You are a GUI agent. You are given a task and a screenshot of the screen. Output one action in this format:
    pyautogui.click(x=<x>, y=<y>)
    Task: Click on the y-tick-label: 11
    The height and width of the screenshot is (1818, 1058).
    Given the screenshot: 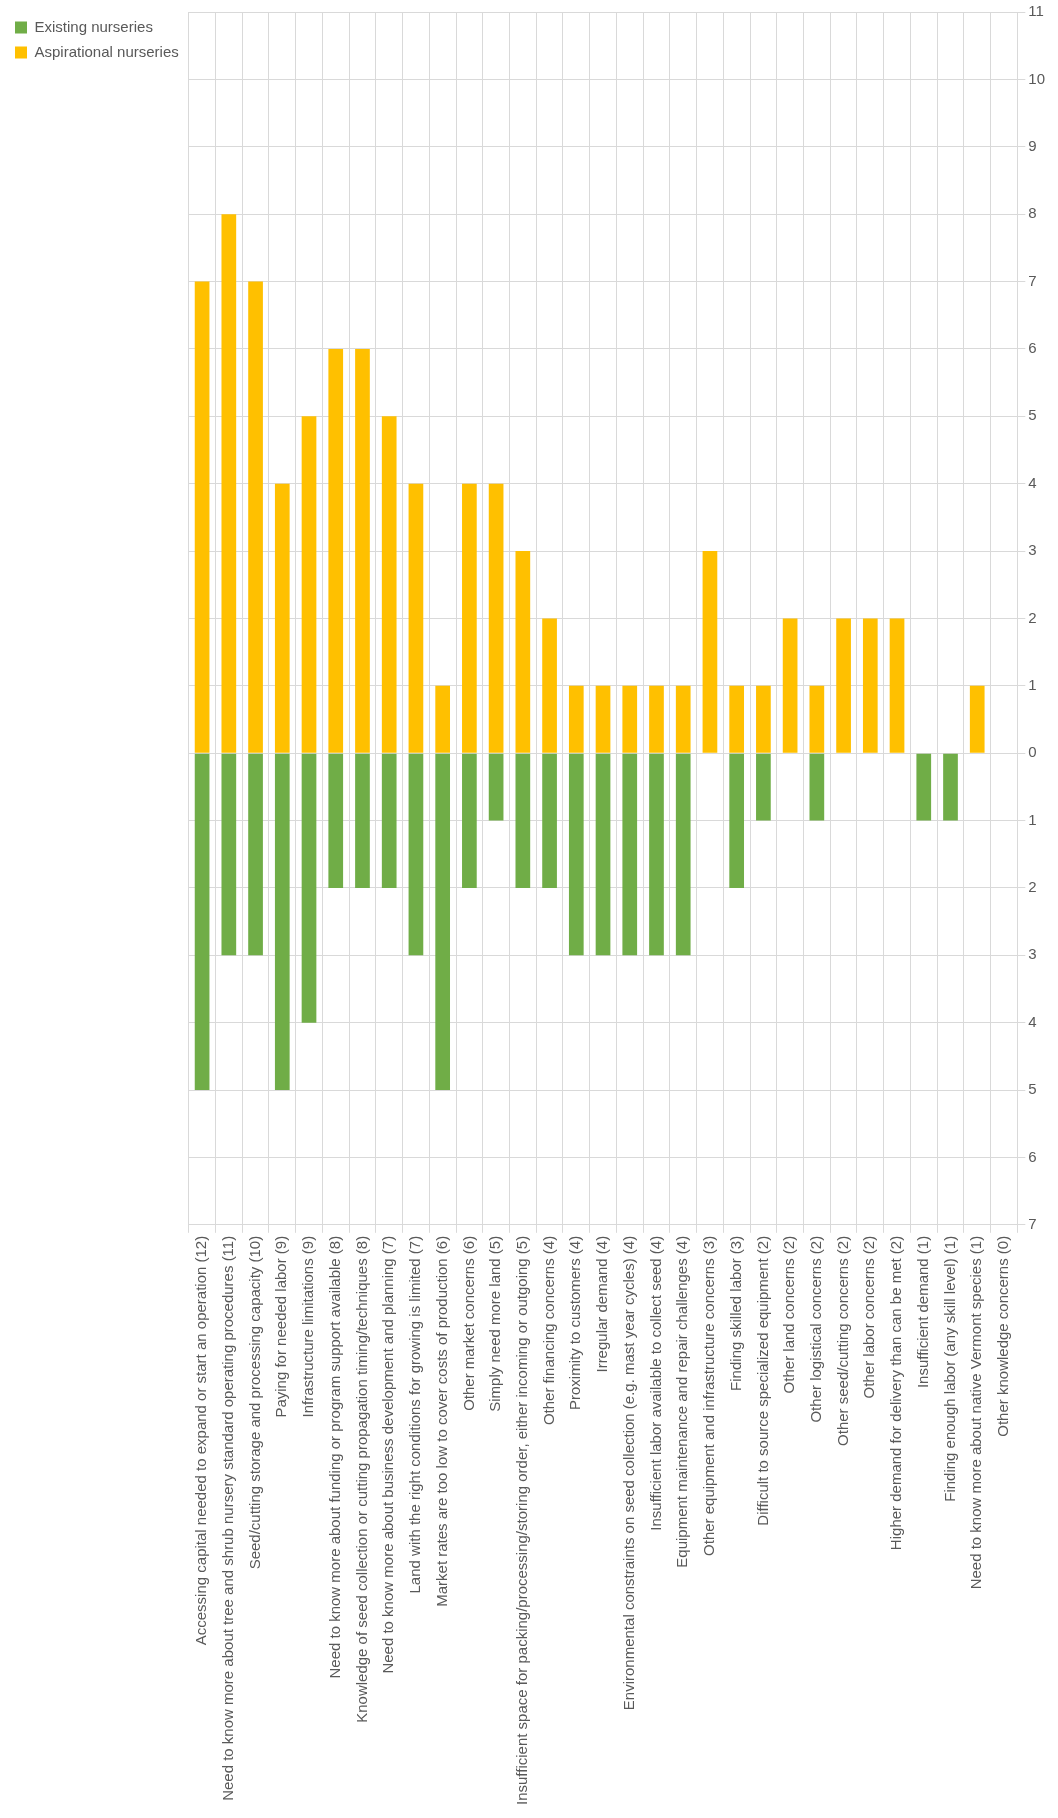 What is the action you would take?
    pyautogui.click(x=1036, y=11)
    